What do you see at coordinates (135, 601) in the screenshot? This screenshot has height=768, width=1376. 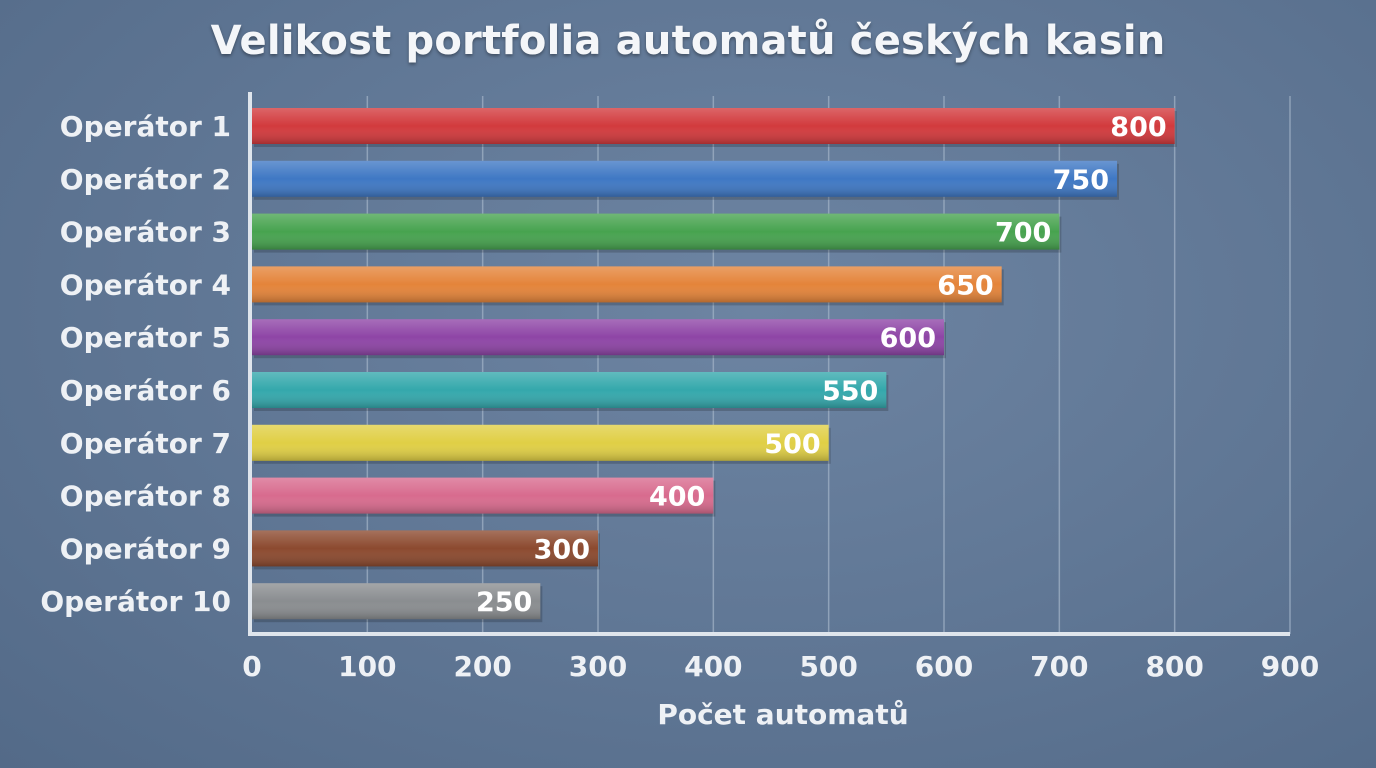 I see `category-label: Operátor 10` at bounding box center [135, 601].